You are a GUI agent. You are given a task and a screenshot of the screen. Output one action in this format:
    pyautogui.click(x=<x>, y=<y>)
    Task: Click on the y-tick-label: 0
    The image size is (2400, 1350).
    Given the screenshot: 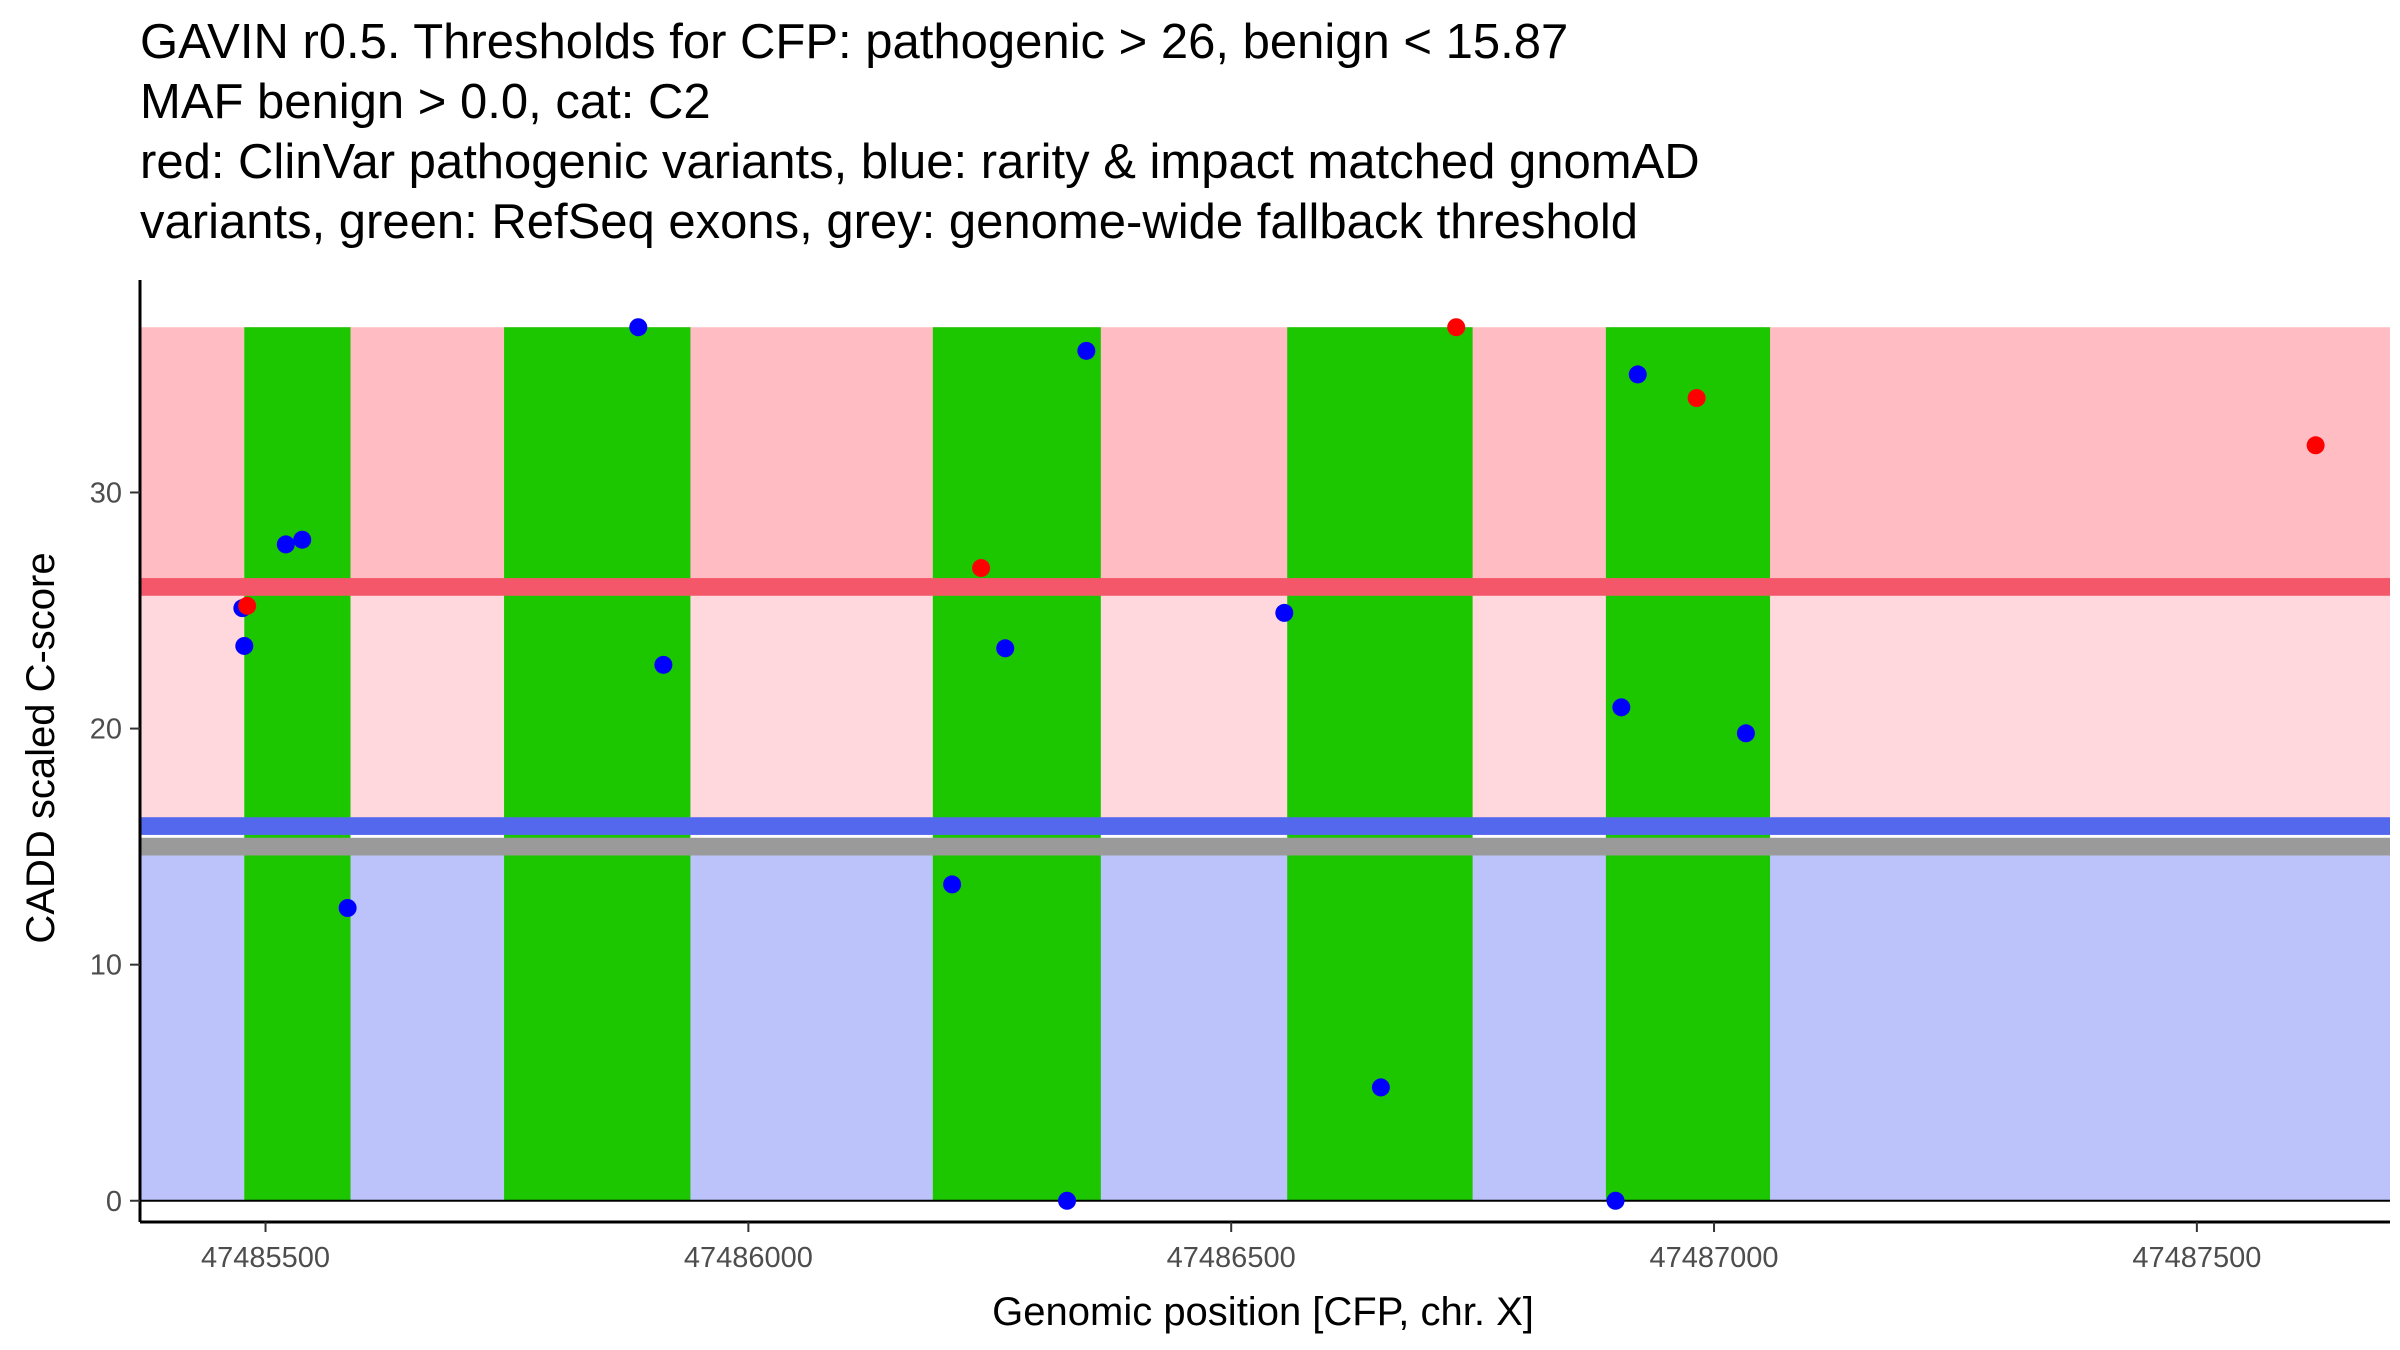 What is the action you would take?
    pyautogui.click(x=114, y=1202)
    